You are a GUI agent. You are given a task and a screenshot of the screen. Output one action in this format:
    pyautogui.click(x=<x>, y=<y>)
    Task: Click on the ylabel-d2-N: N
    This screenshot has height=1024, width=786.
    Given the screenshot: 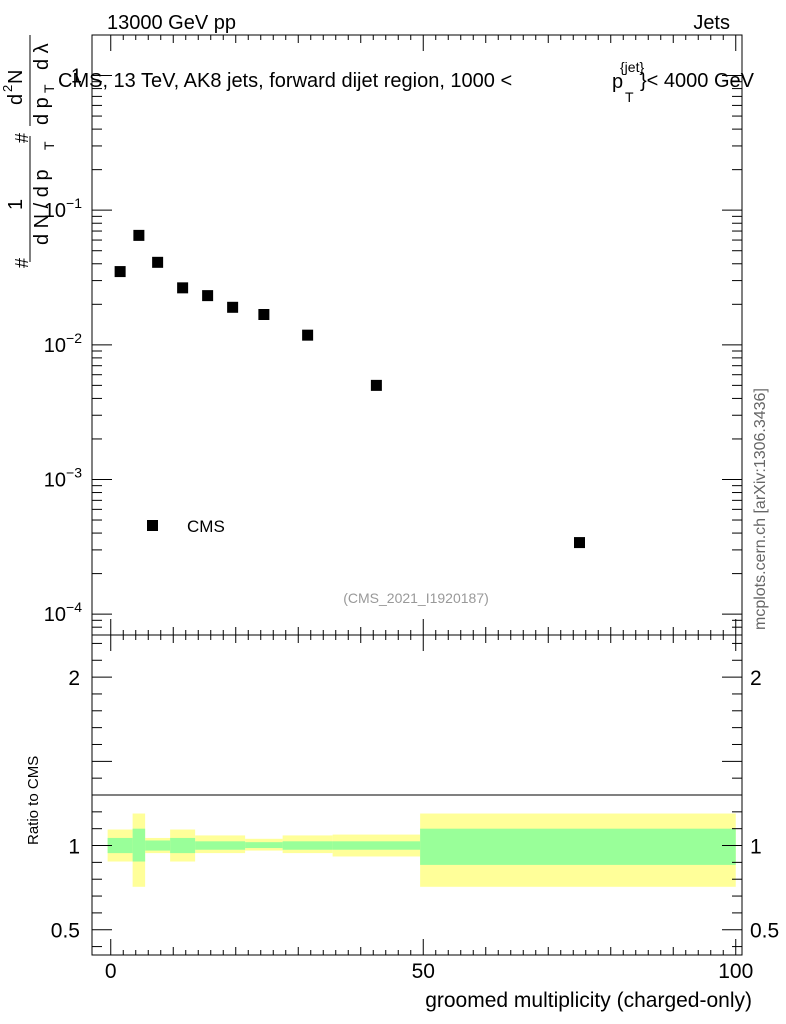 What is the action you would take?
    pyautogui.click(x=16, y=77)
    